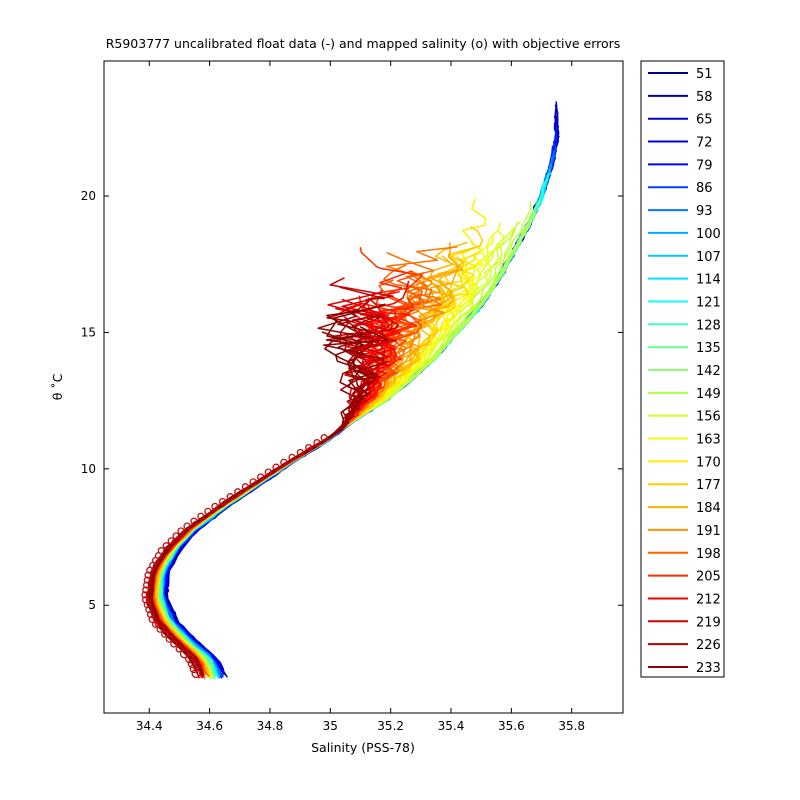  I want to click on legend-label: 219, so click(708, 622).